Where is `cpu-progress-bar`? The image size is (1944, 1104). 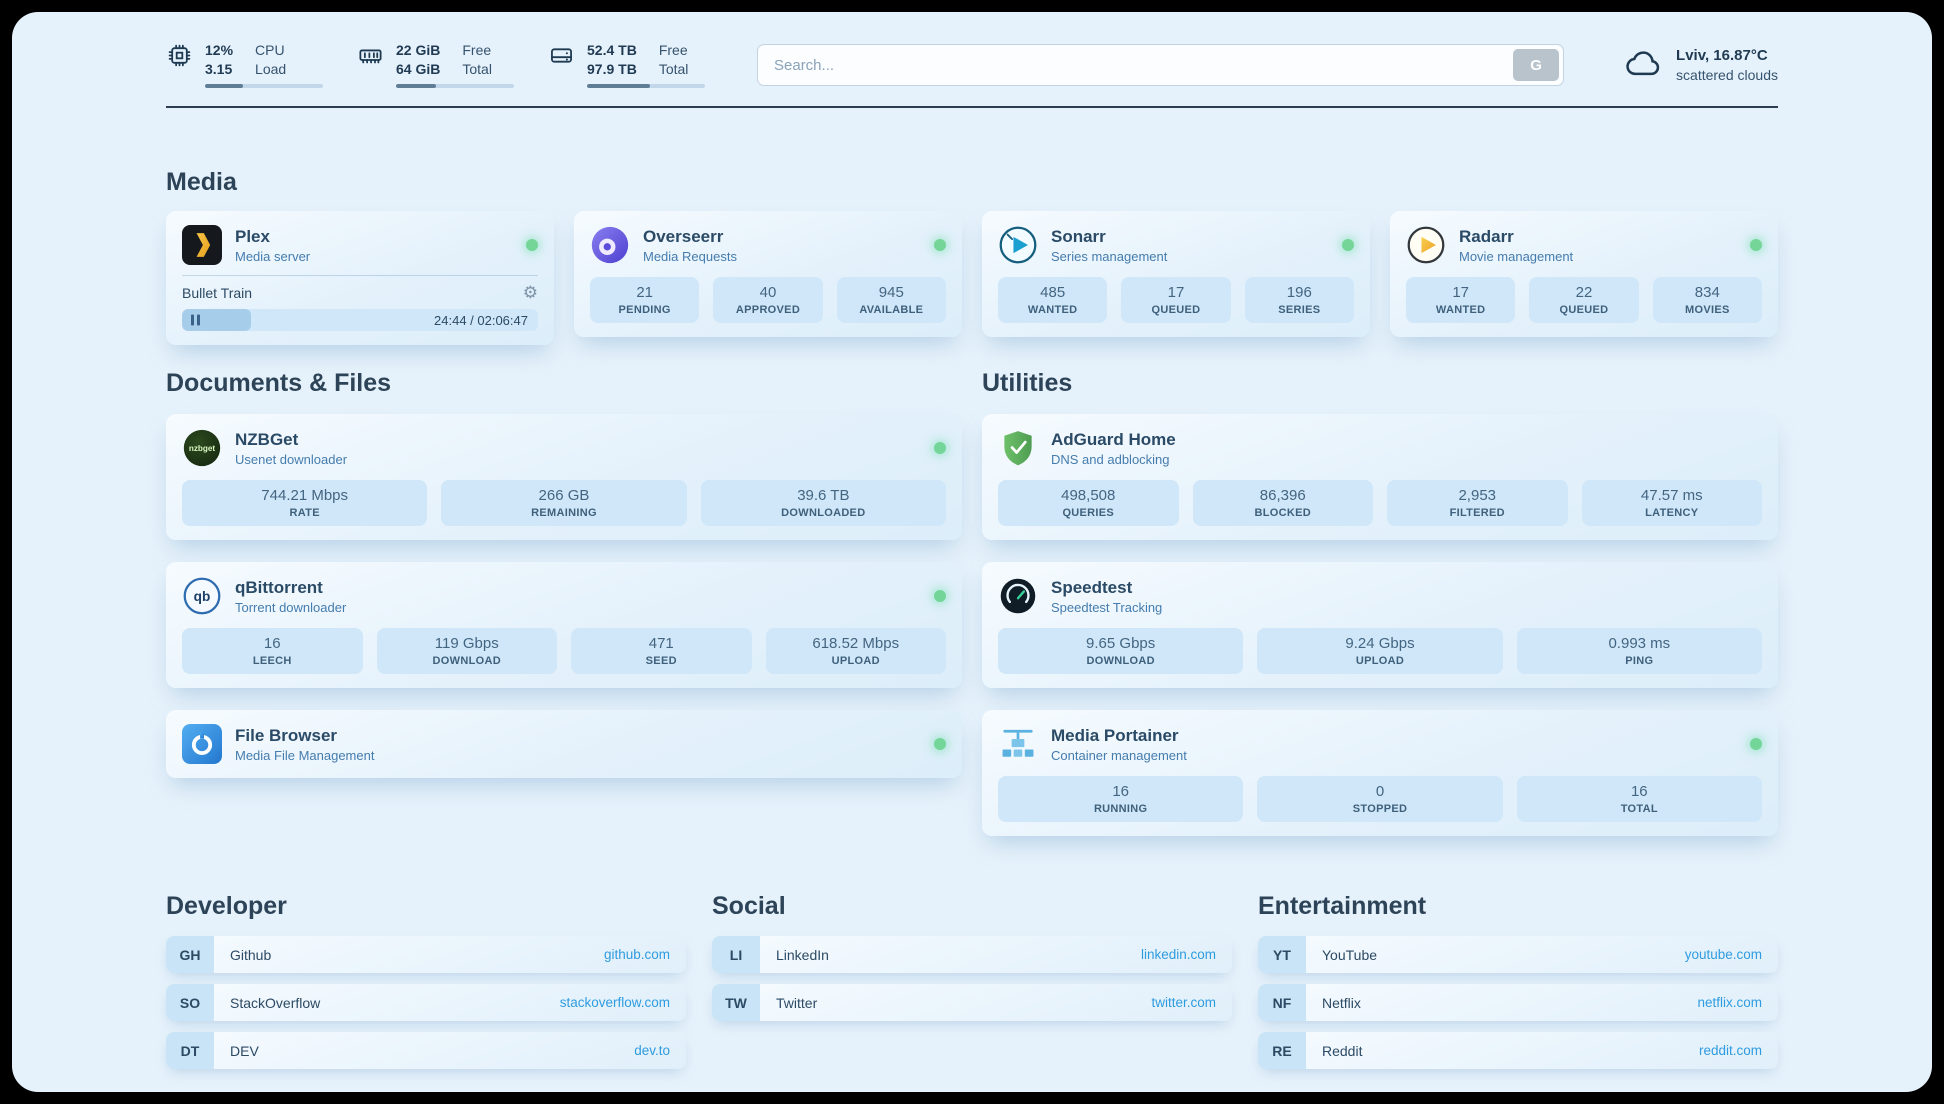 cpu-progress-bar is located at coordinates (264, 86).